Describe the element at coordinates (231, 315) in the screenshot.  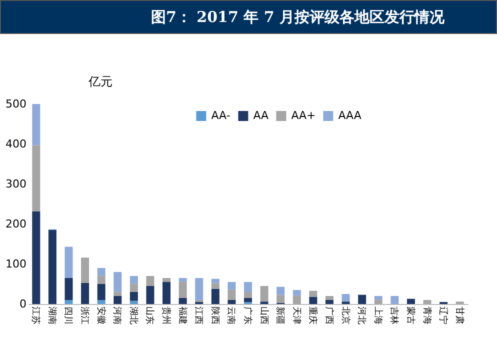
I see `x-tick-label: 云南` at that location.